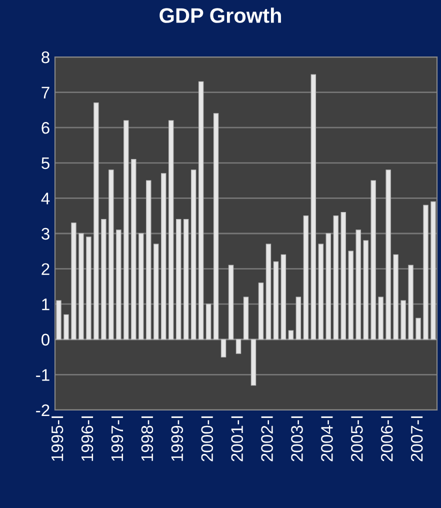 This screenshot has width=441, height=508. I want to click on y-tick-label: -1, so click(43, 375).